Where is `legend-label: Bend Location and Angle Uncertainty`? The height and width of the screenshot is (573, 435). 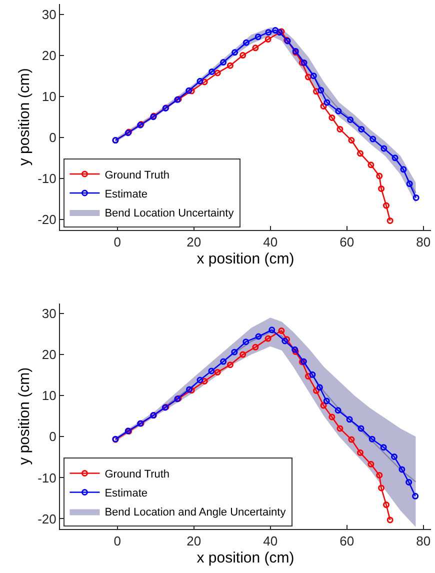
legend-label: Bend Location and Angle Uncertainty is located at coordinates (195, 512).